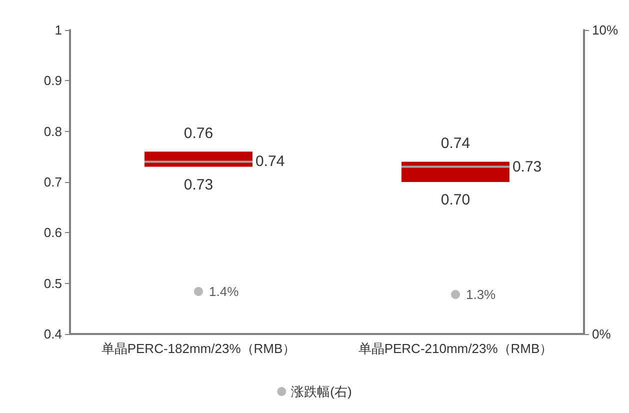 Image resolution: width=629 pixels, height=413 pixels. What do you see at coordinates (53, 80) in the screenshot?
I see `y-tick-label: 0.9` at bounding box center [53, 80].